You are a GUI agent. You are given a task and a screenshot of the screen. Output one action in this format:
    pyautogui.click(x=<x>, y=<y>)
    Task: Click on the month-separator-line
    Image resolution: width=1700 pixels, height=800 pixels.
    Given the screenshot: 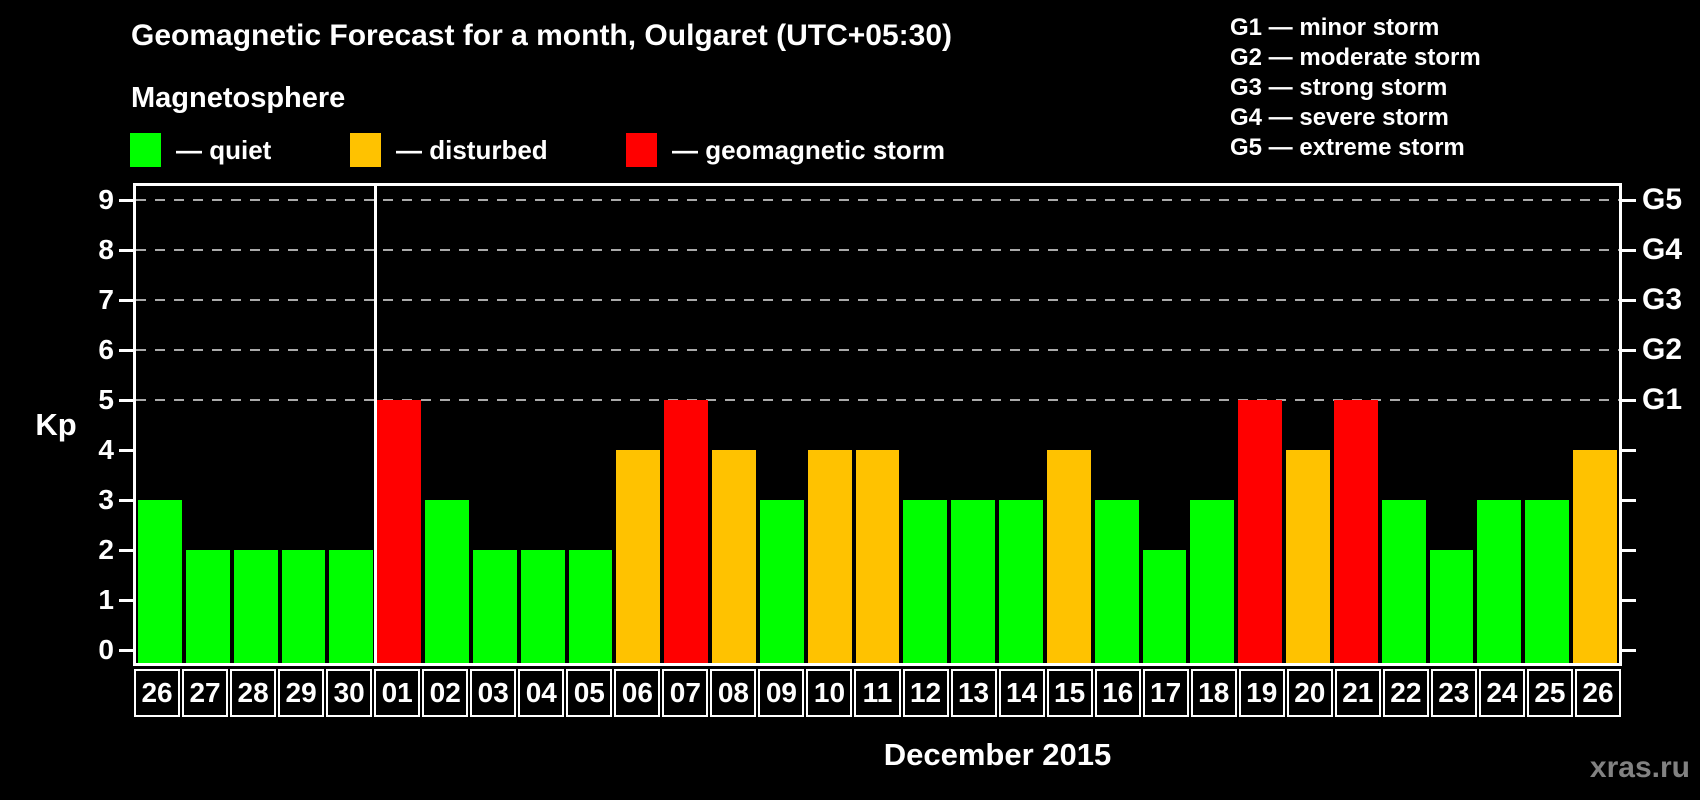 What is the action you would take?
    pyautogui.click(x=375, y=424)
    